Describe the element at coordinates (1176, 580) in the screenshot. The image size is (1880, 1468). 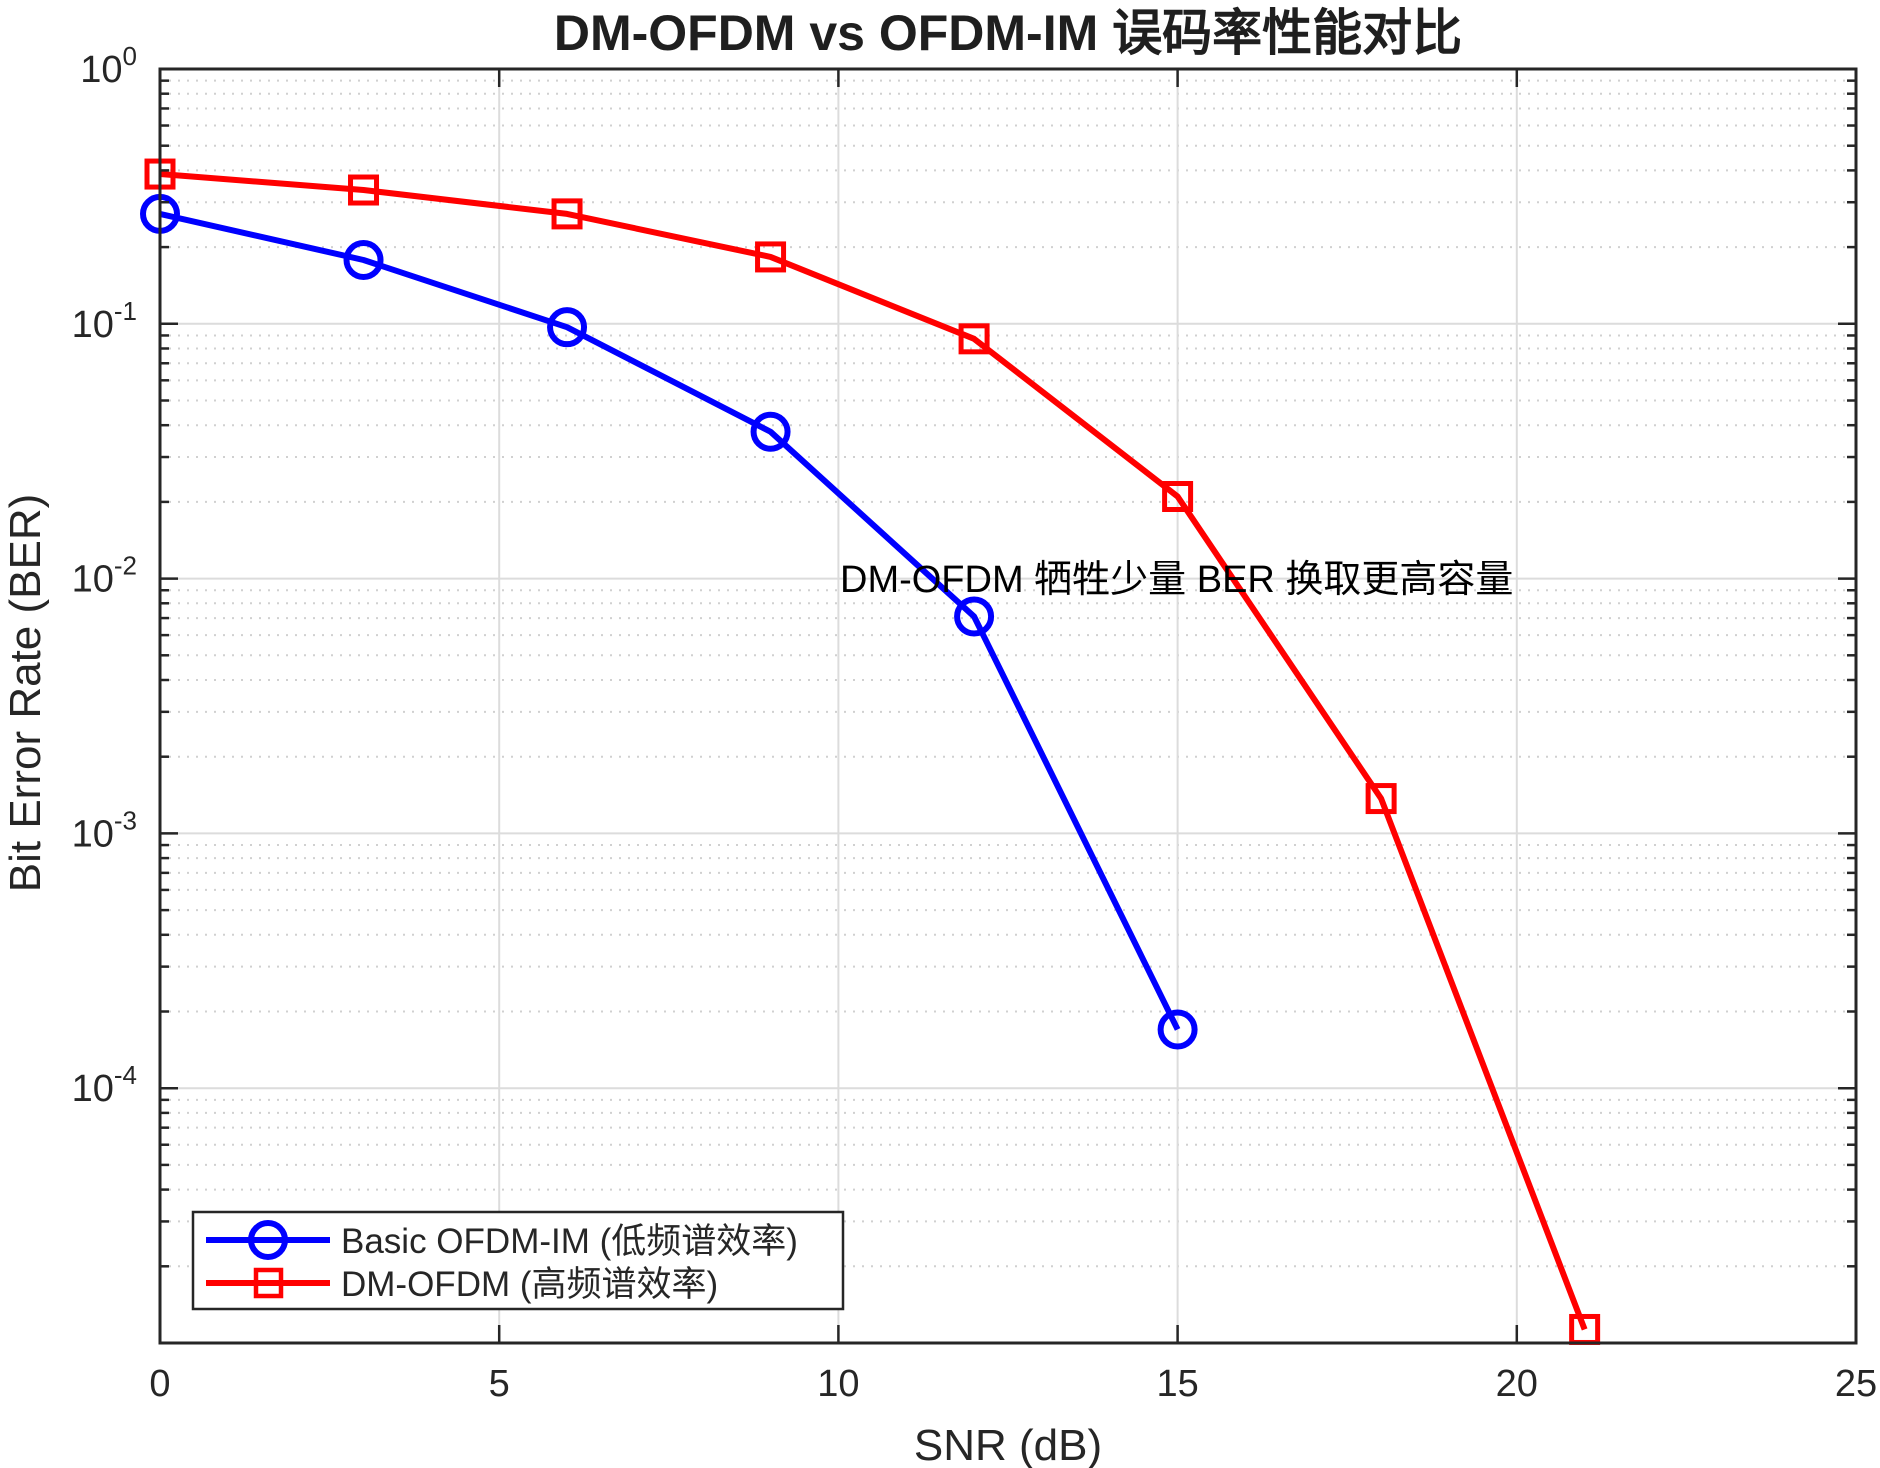
I see `annotation-text: DM-OFDM 牺牲少量 BER 换取更高容量` at that location.